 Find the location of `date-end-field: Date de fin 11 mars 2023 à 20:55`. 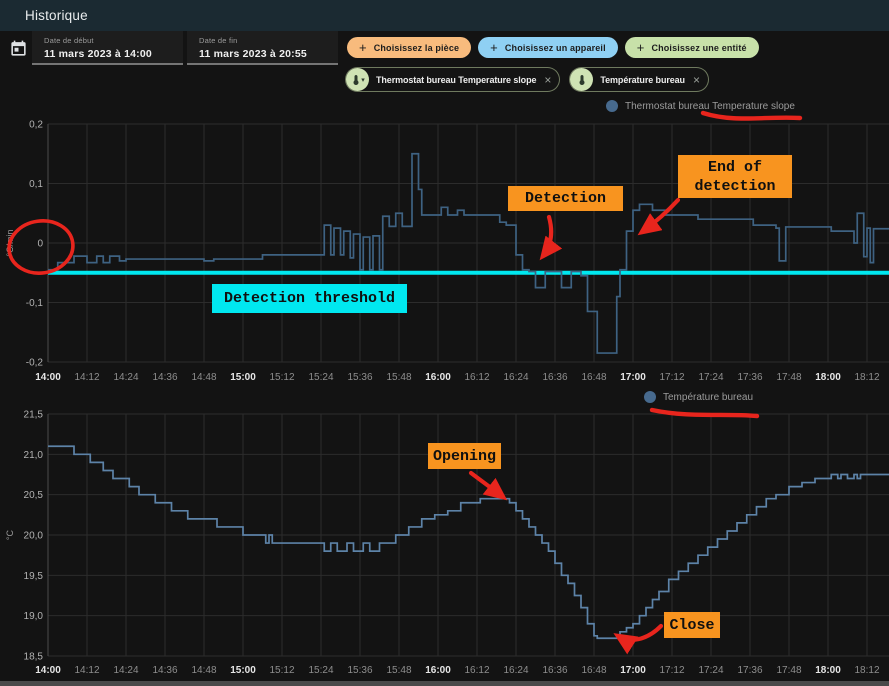

date-end-field: Date de fin 11 mars 2023 à 20:55 is located at coordinates (262, 48).